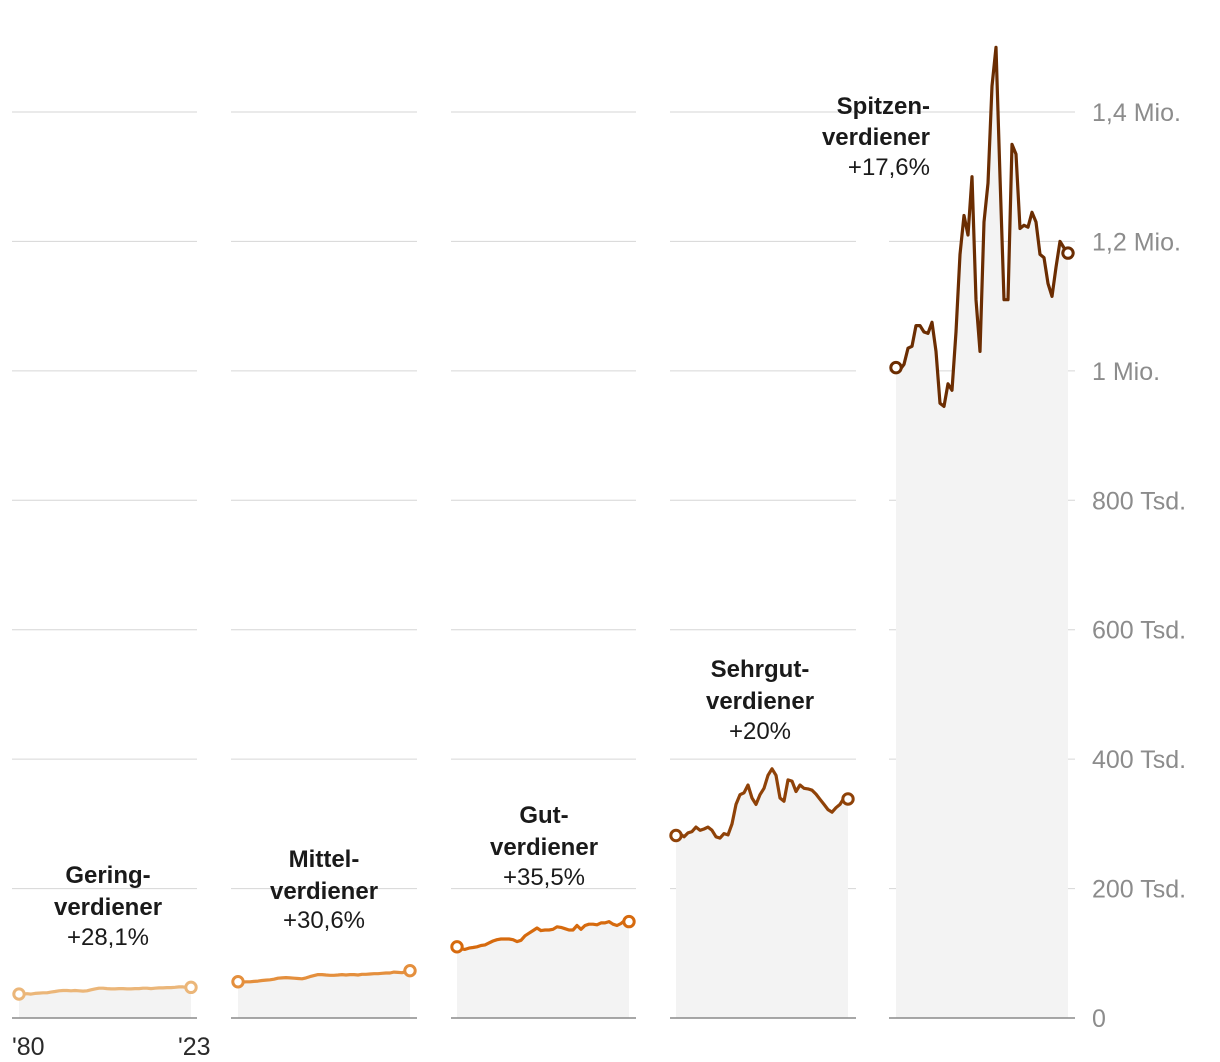 The width and height of the screenshot is (1220, 1062). What do you see at coordinates (1139, 631) in the screenshot?
I see `y-tick-label: 600 Tsd.` at bounding box center [1139, 631].